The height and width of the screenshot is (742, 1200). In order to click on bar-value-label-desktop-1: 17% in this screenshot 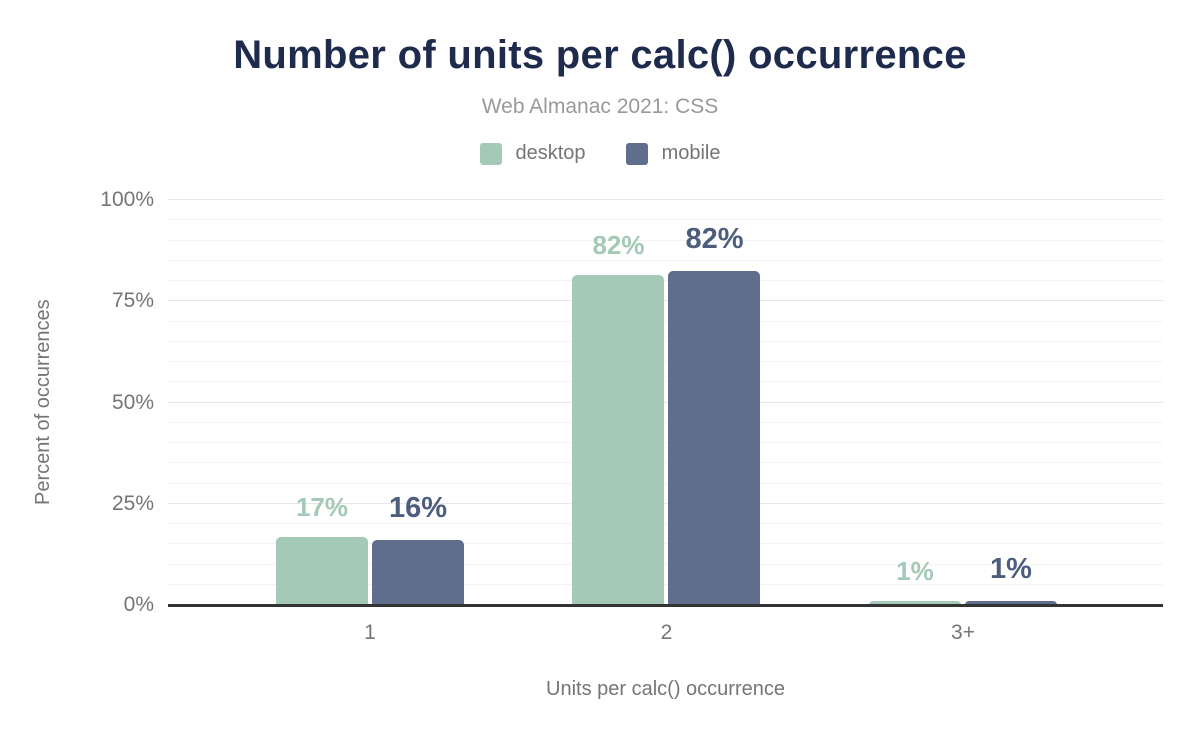, I will do `click(321, 506)`.